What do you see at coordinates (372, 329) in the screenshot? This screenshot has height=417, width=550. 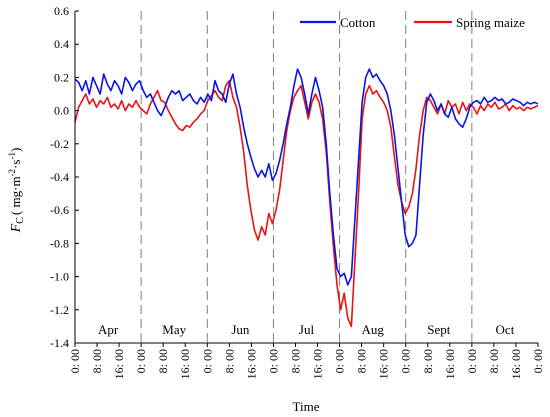 I see `month-label: Aug` at bounding box center [372, 329].